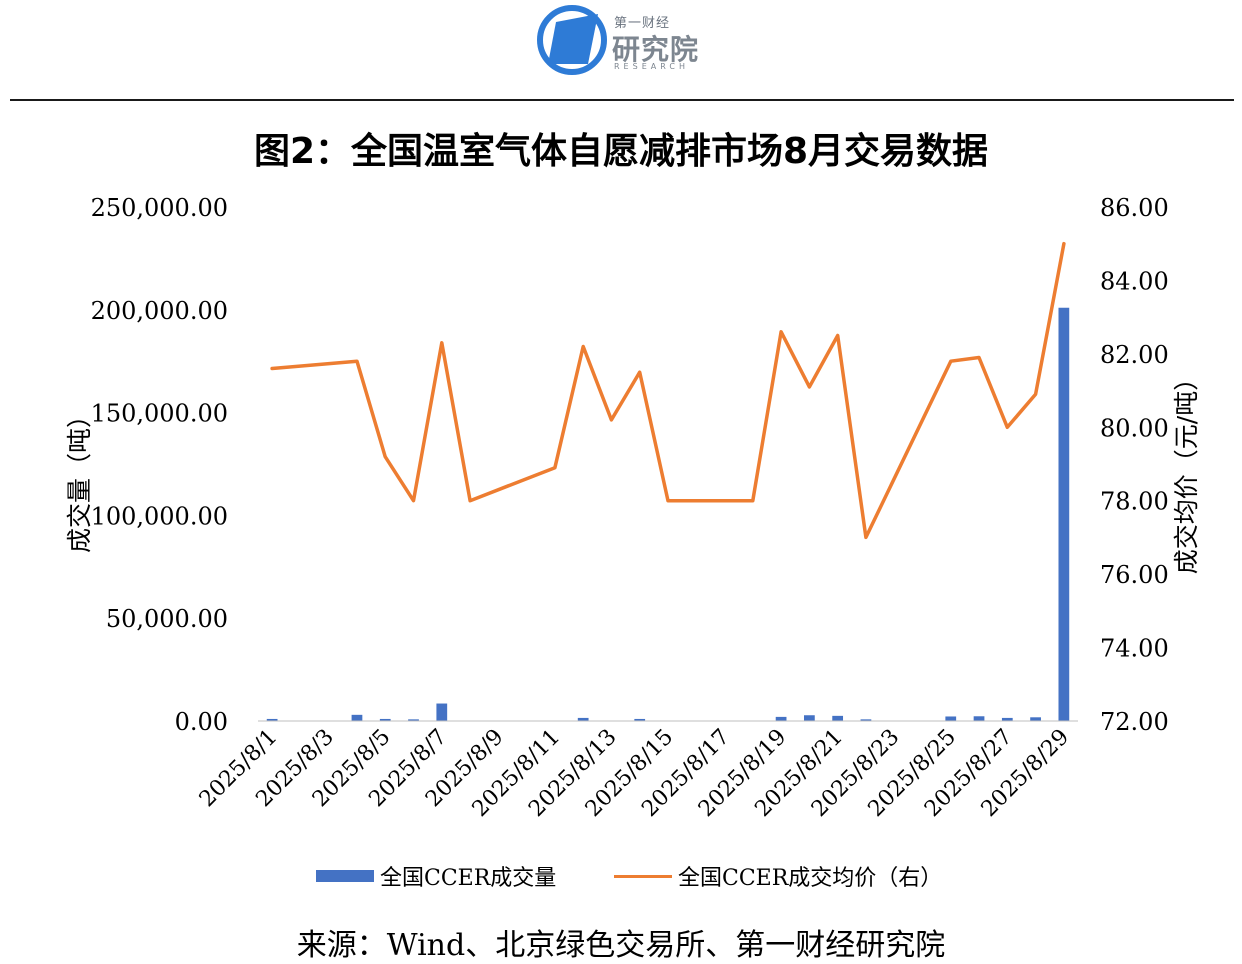  Describe the element at coordinates (1186, 470) in the screenshot. I see `right-y-axis-label: 成交均价（元/吨）` at that location.